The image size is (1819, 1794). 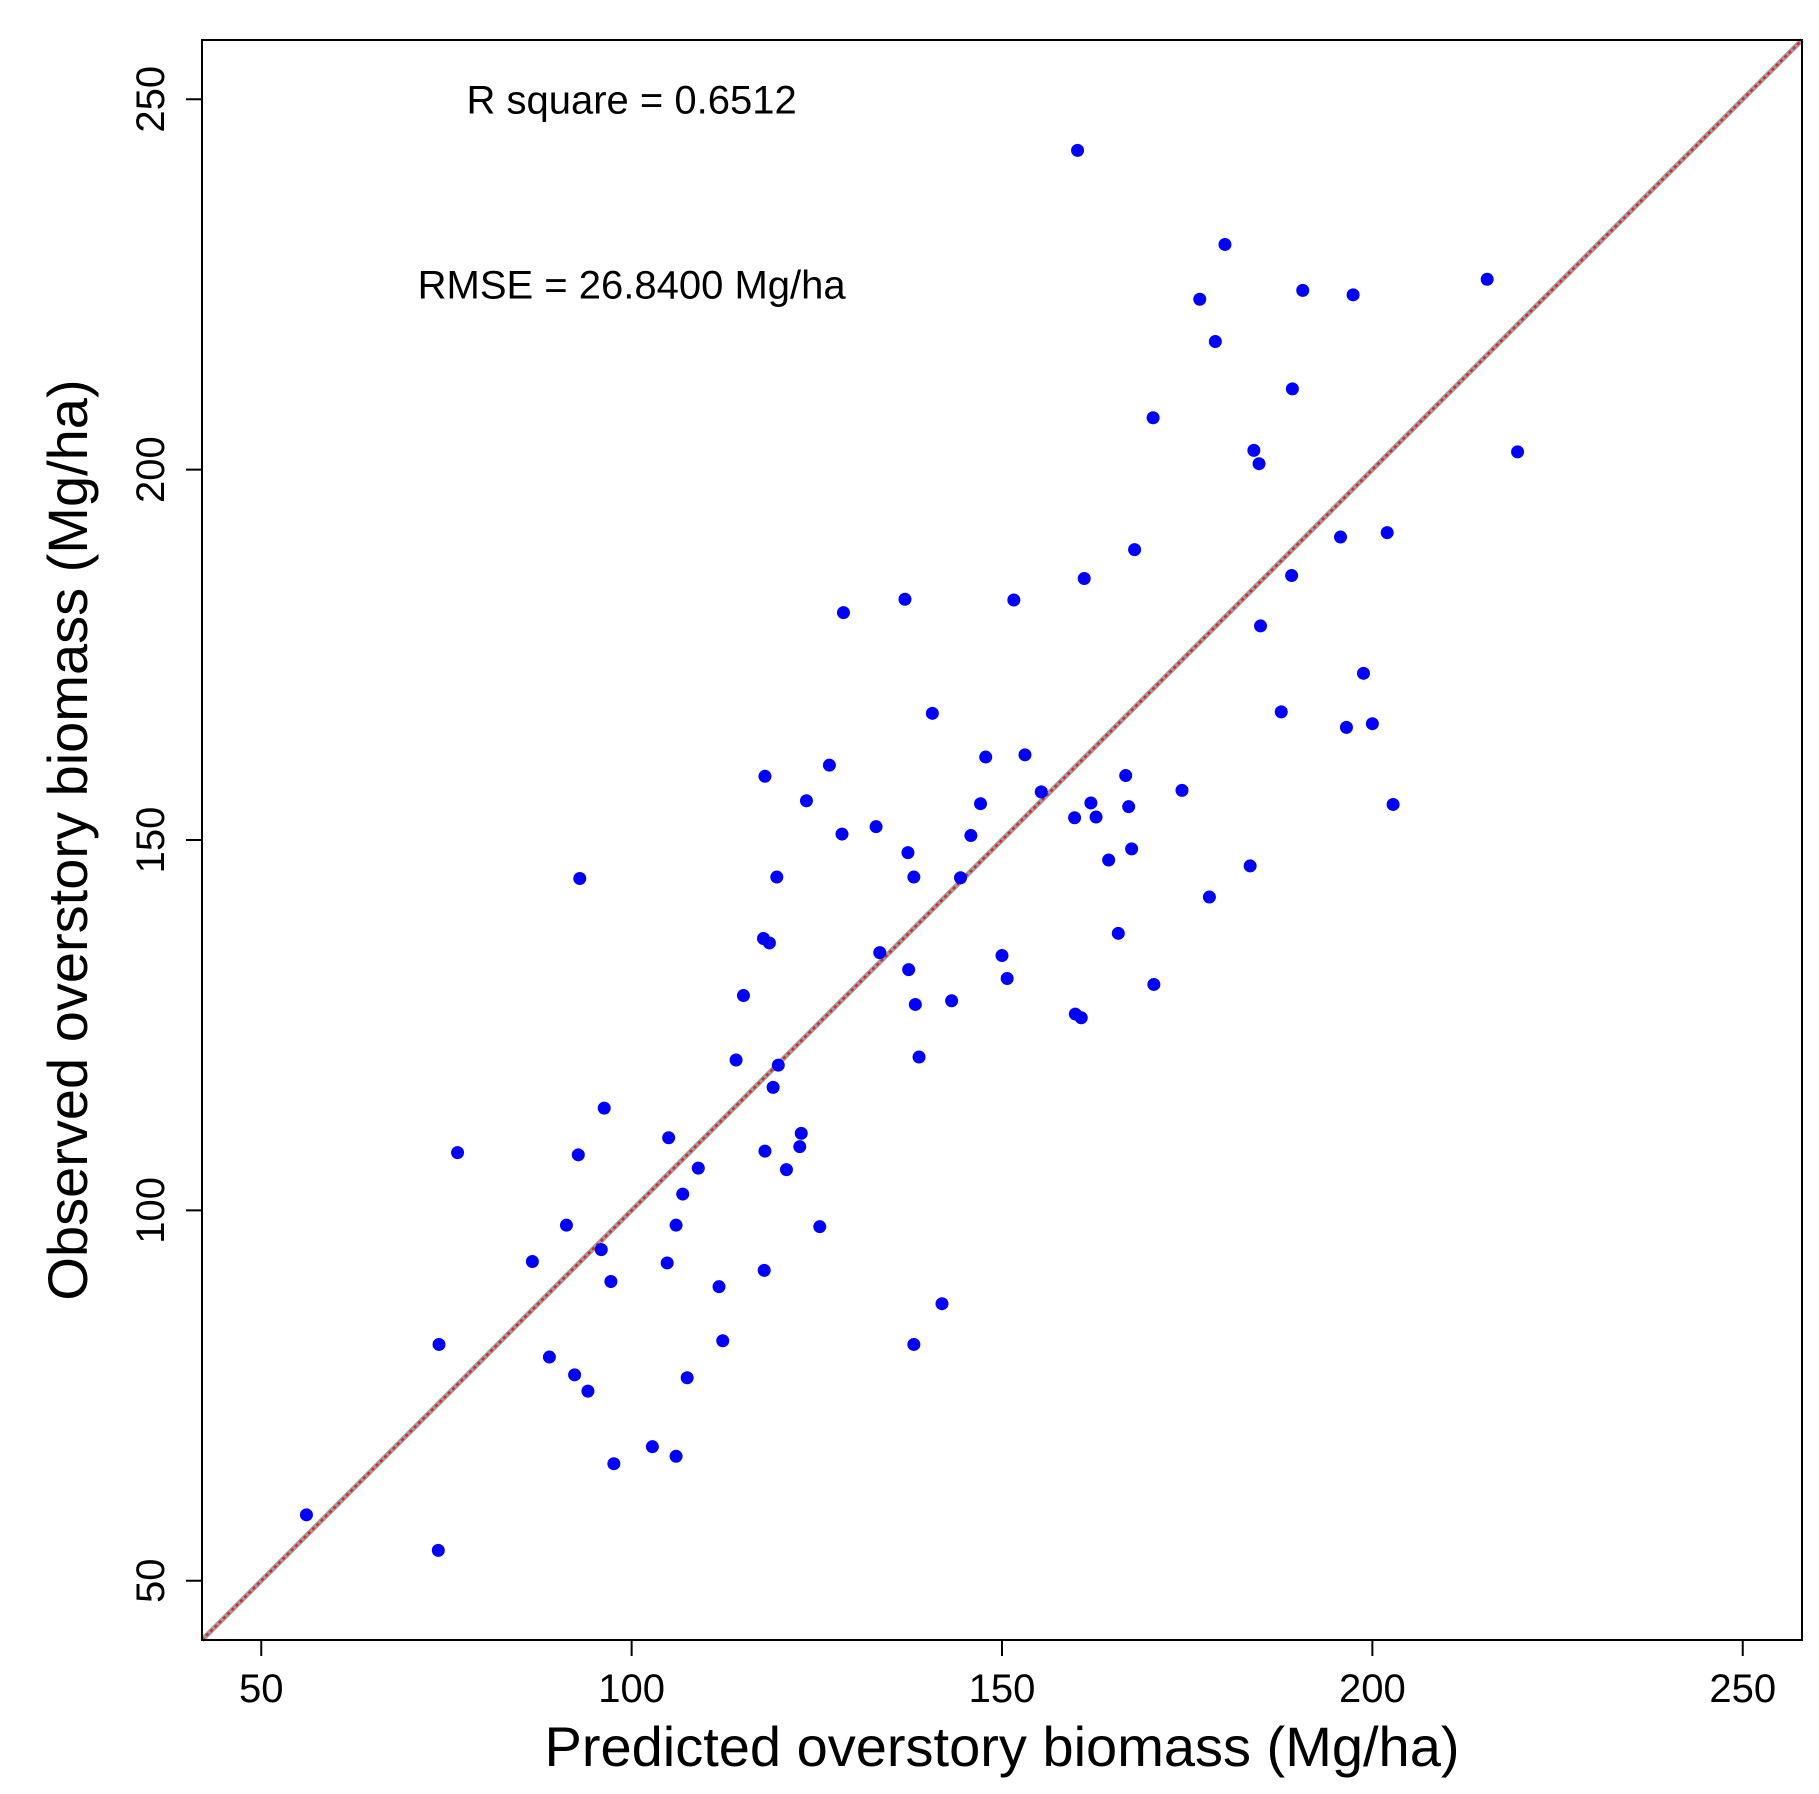 I want to click on annotations: R square = 0.6512 RMSE = 26.8400 Mg/ha, so click(x=632, y=192).